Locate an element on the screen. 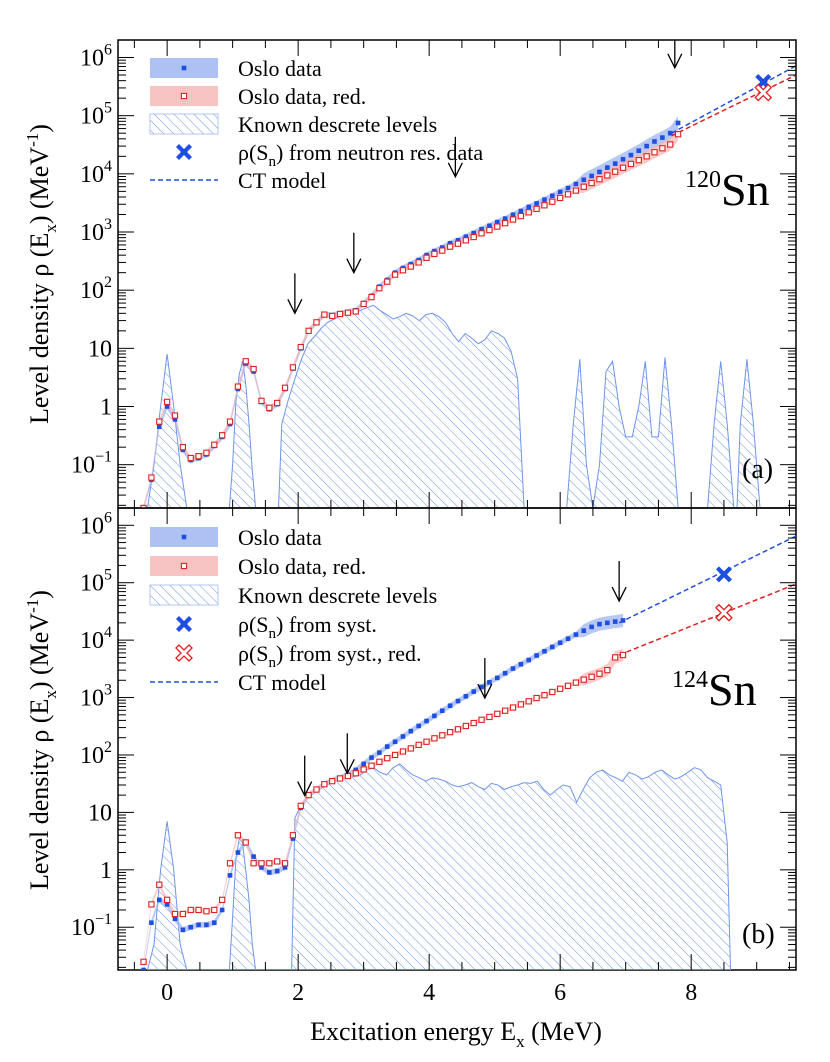 The width and height of the screenshot is (830, 1062). y-tick-label: 10⁴ is located at coordinates (96, 173).